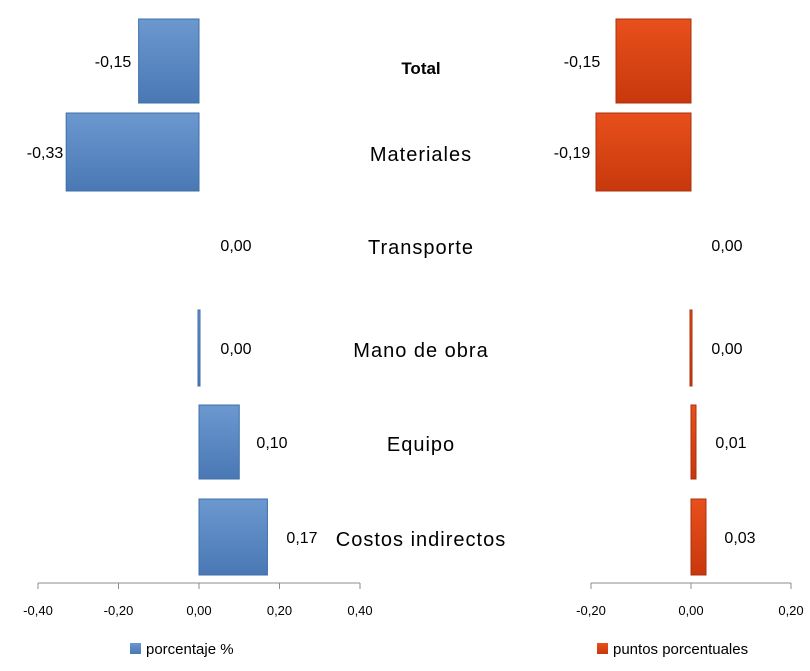 The height and width of the screenshot is (671, 810). What do you see at coordinates (421, 248) in the screenshot?
I see `category-label-transporte: Transporte` at bounding box center [421, 248].